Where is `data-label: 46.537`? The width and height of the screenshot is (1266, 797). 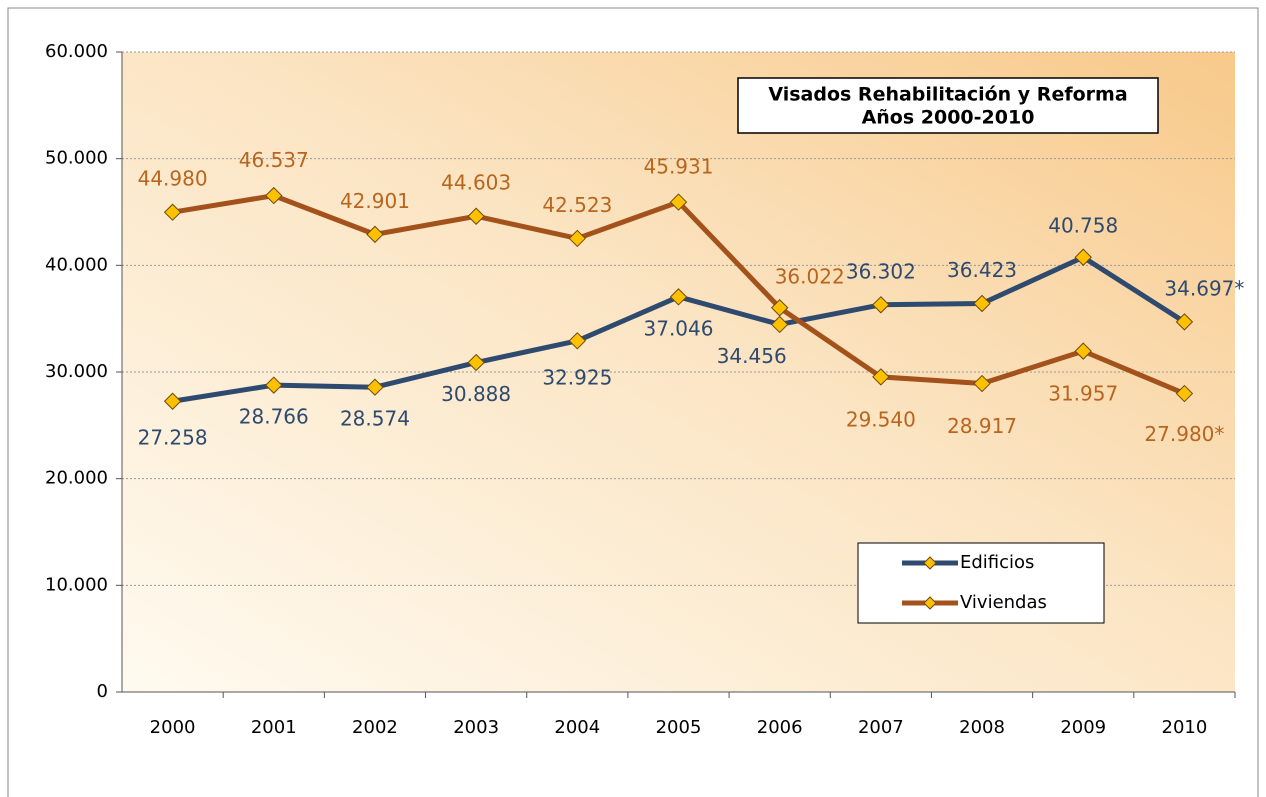 data-label: 46.537 is located at coordinates (274, 160).